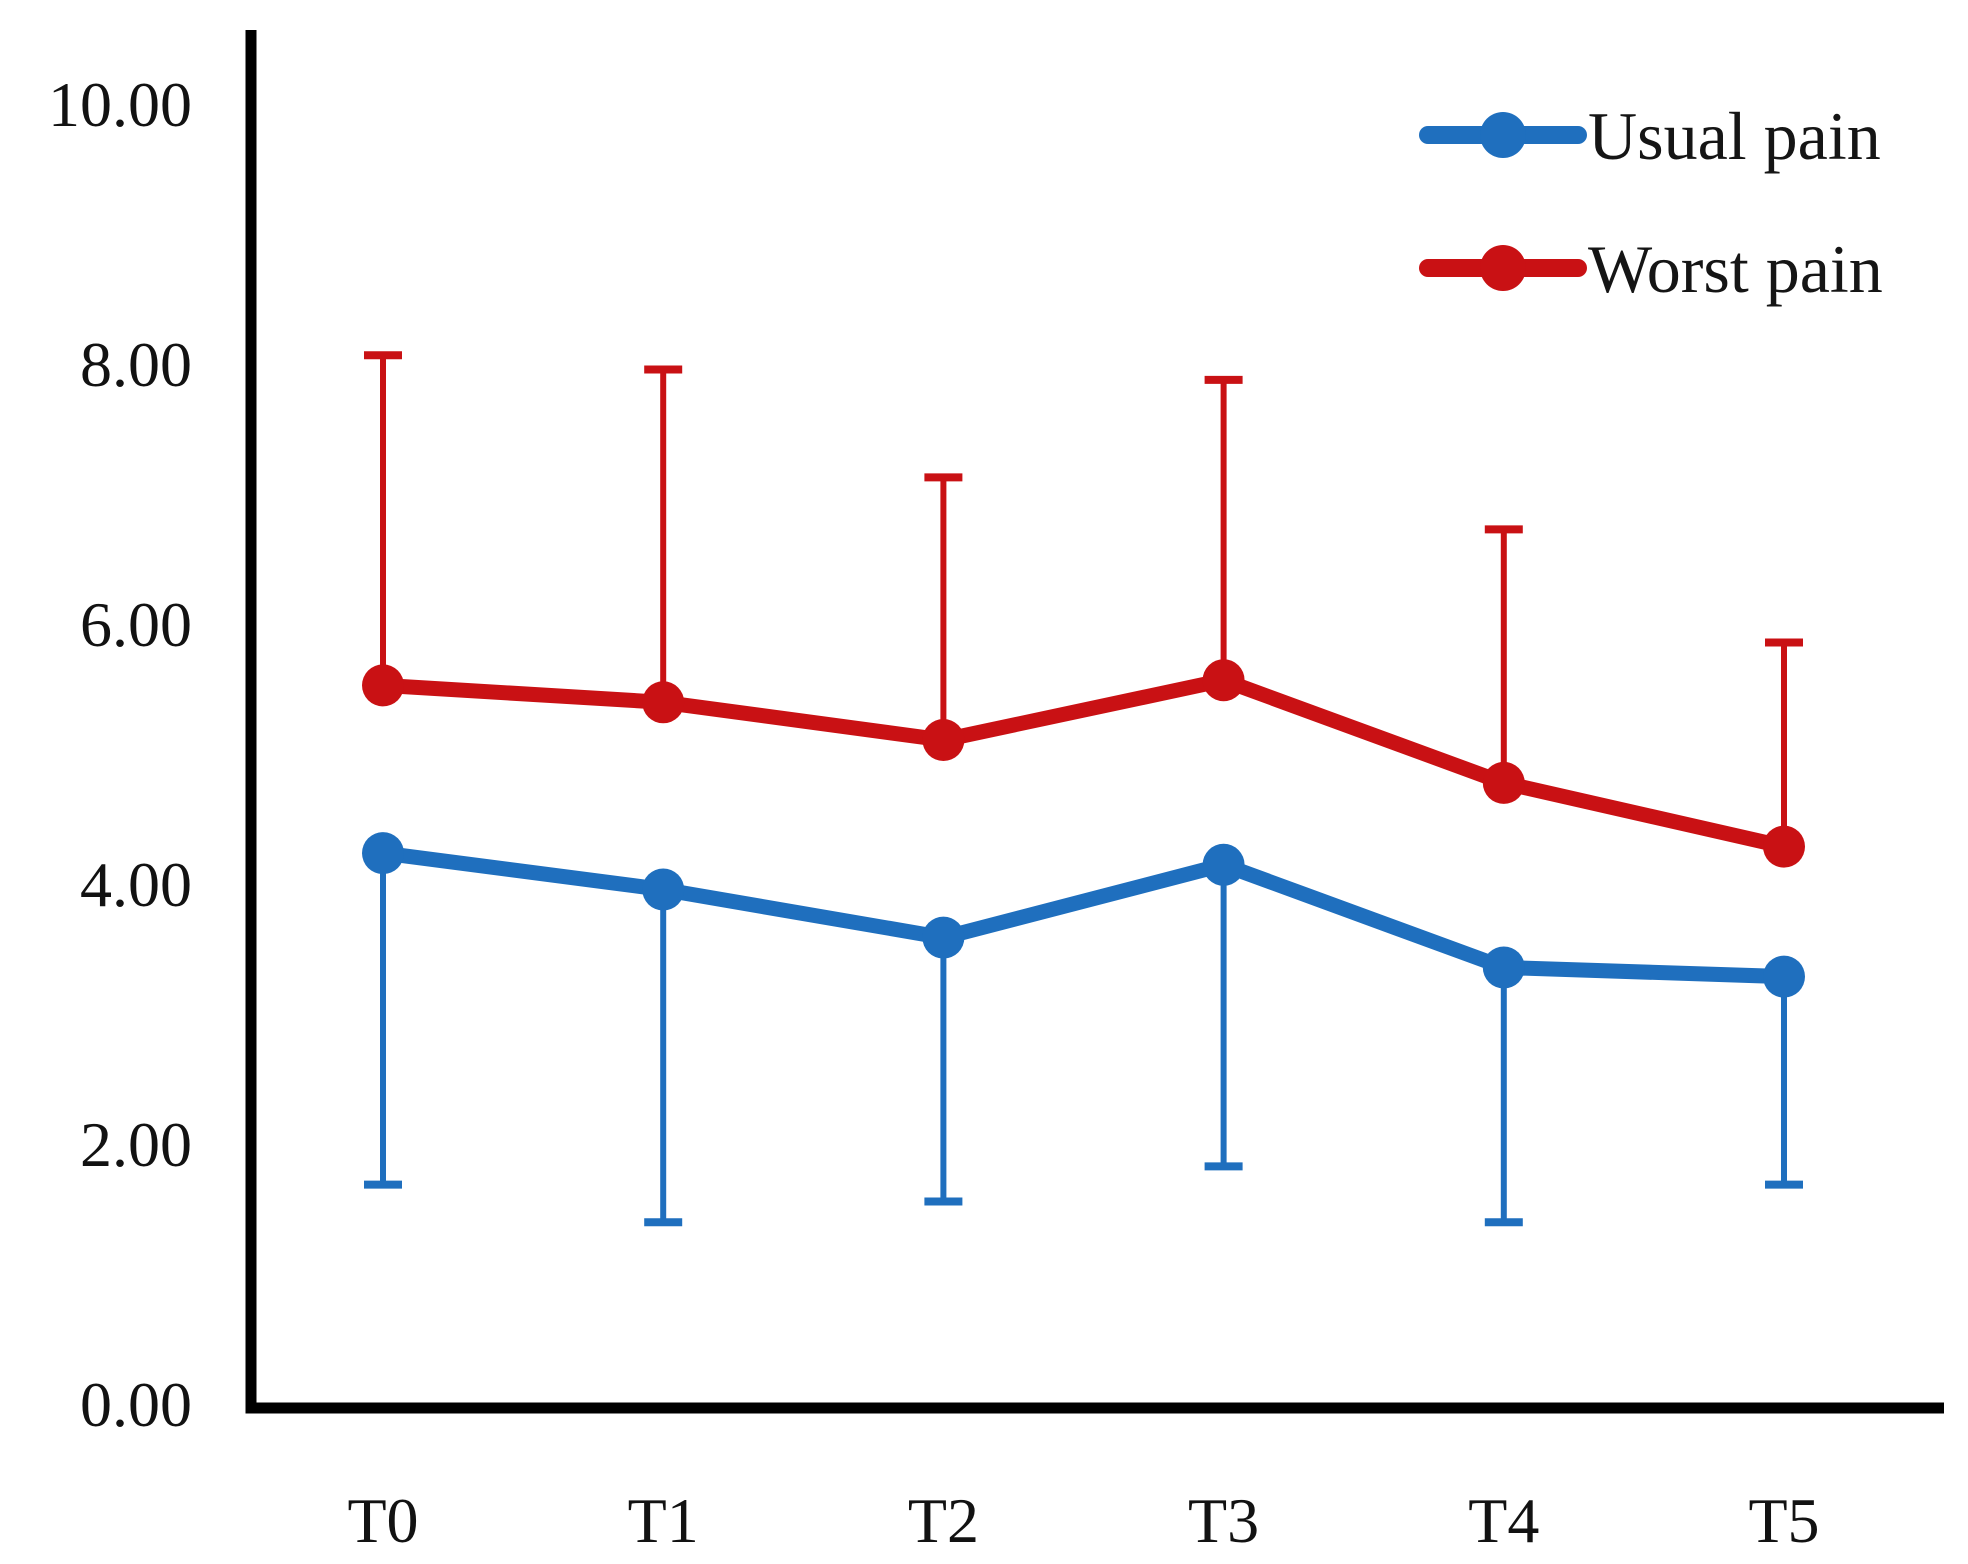 Image resolution: width=1968 pixels, height=1564 pixels. What do you see at coordinates (120, 104) in the screenshot?
I see `y-tick-label: 10.00` at bounding box center [120, 104].